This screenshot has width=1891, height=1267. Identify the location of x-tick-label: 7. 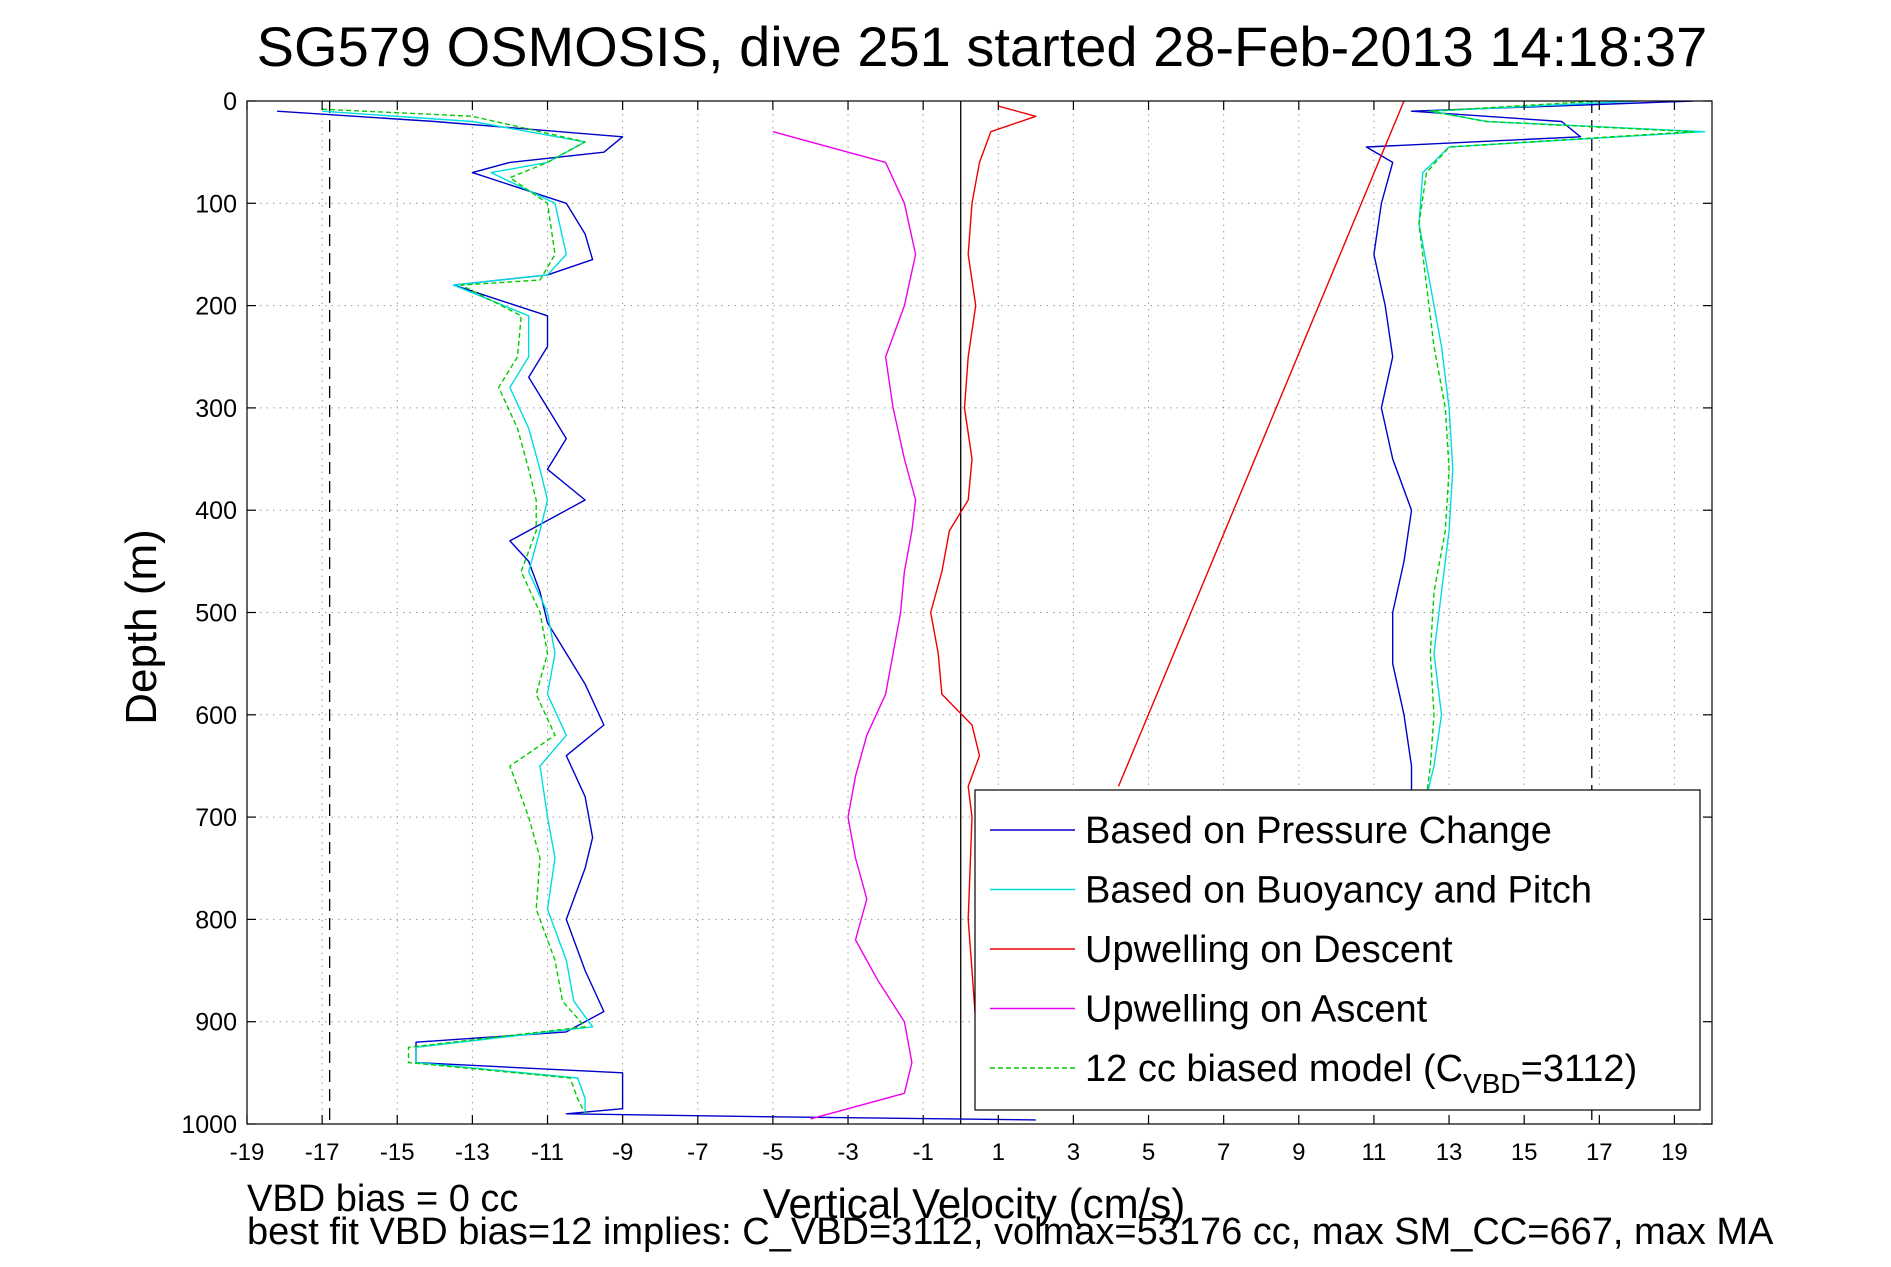
(1223, 1152).